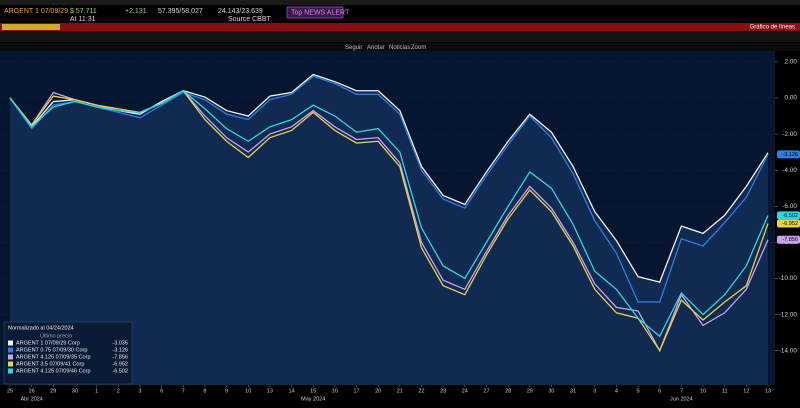 The width and height of the screenshot is (800, 408). I want to click on x-tick-label: 27, so click(486, 391).